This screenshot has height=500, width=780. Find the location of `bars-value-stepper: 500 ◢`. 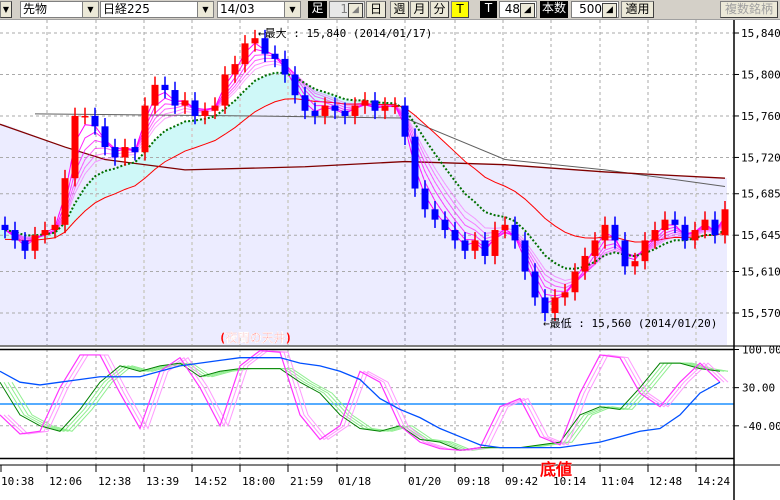

bars-value-stepper: 500 ◢ is located at coordinates (595, 9).